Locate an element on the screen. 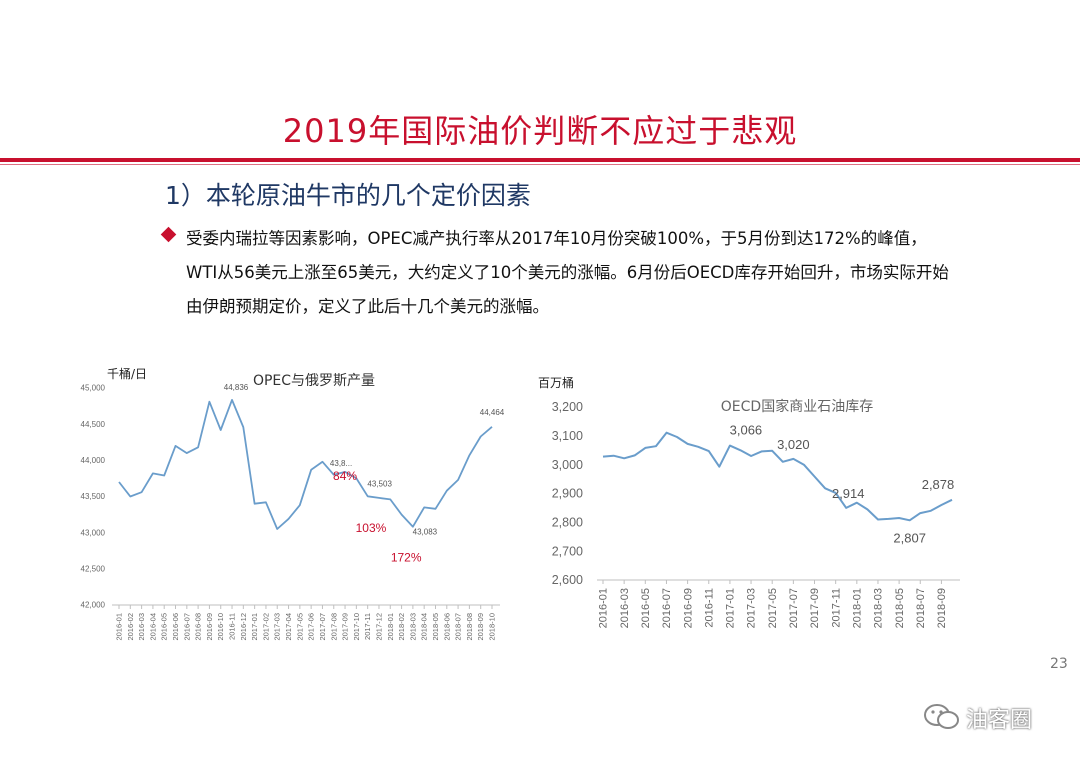 The image size is (1080, 764). slide-title: 2019年国际油价判断不应过于悲观 is located at coordinates (540, 131).